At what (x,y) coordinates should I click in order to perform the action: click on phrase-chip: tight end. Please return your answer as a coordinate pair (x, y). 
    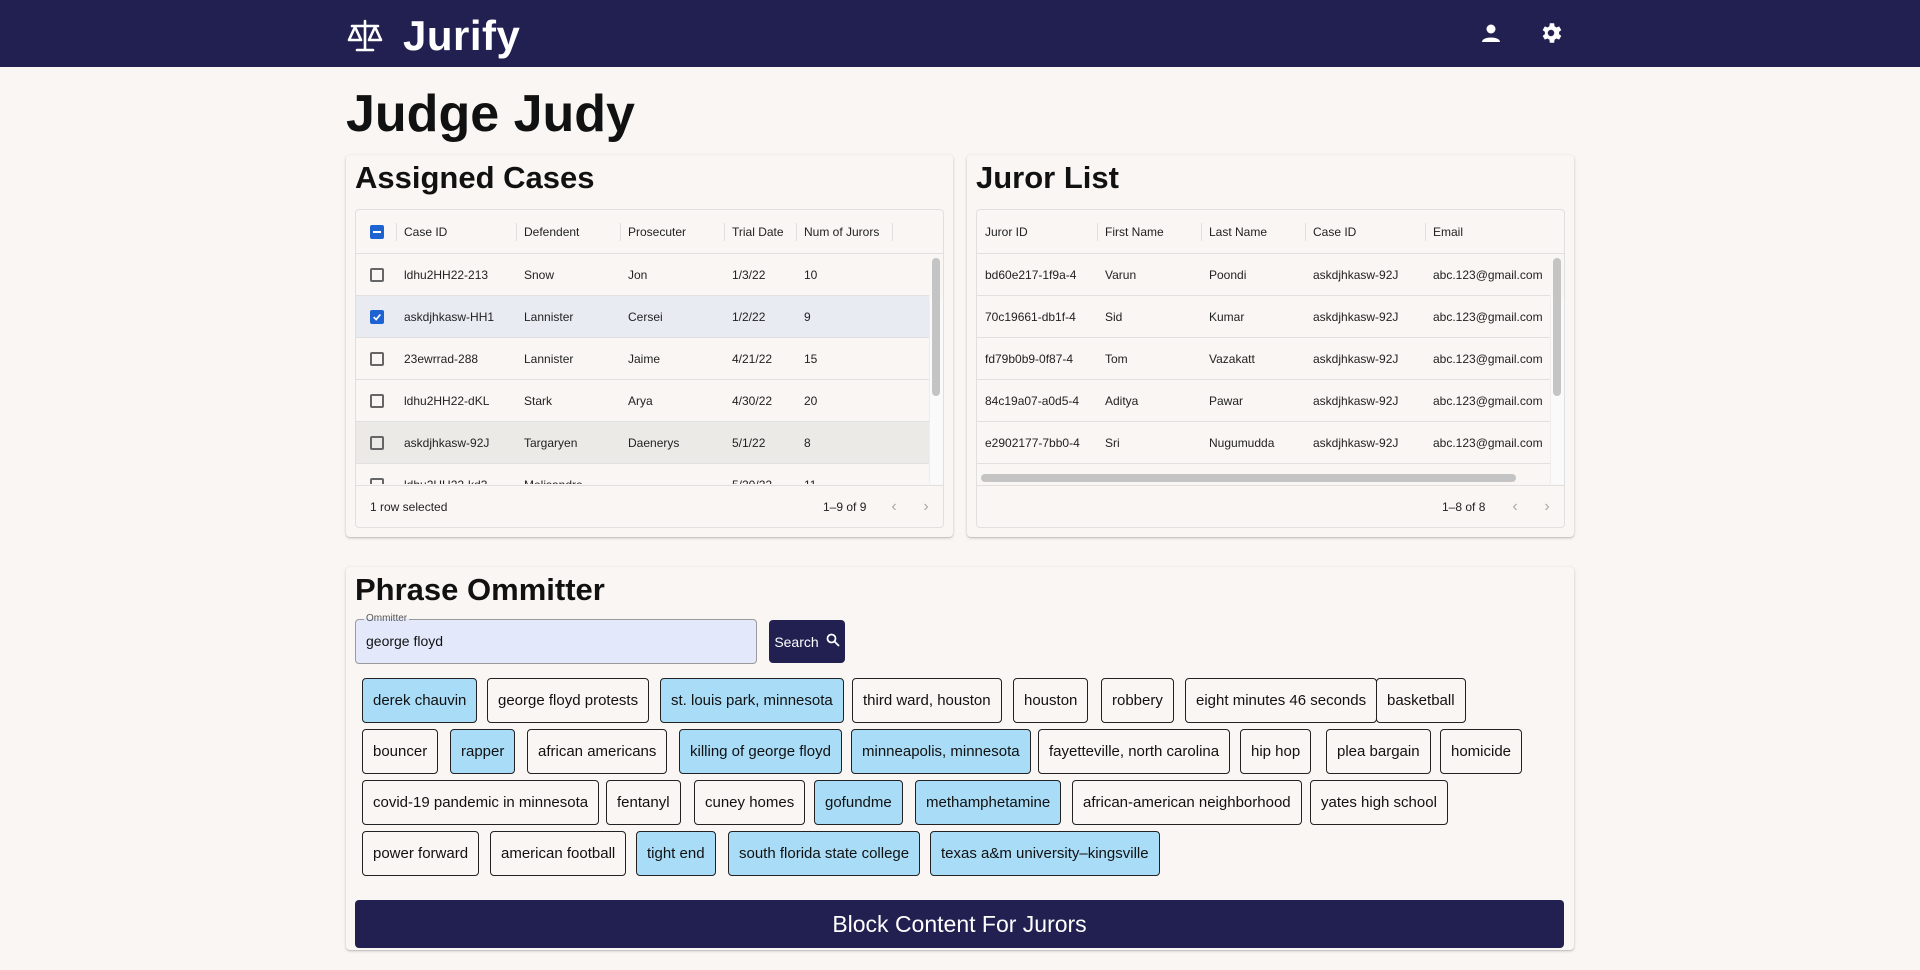
    Looking at the image, I should click on (676, 853).